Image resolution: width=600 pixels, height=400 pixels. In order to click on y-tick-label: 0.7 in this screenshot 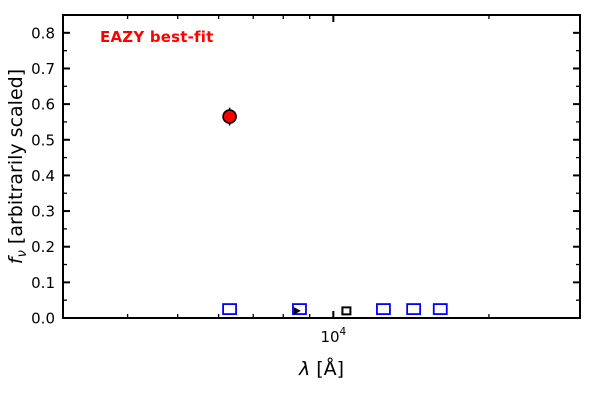, I will do `click(43, 69)`.